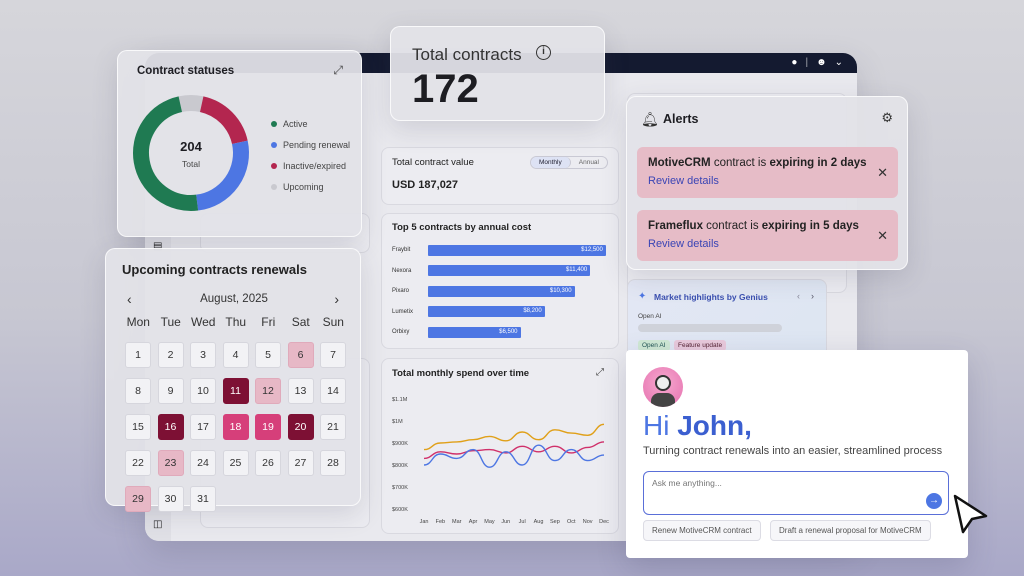 Image resolution: width=1024 pixels, height=576 pixels. What do you see at coordinates (810, 226) in the screenshot?
I see `alert-expiry: expiring in 5 days` at bounding box center [810, 226].